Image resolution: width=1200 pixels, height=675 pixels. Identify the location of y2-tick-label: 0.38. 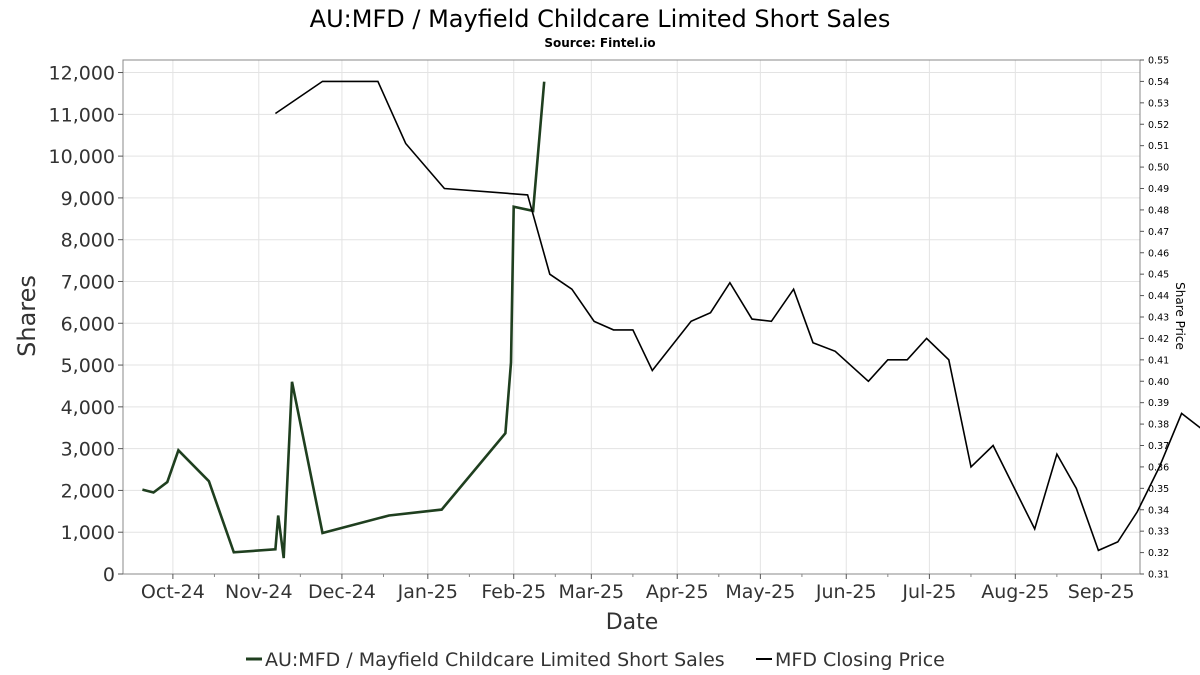
(1158, 425).